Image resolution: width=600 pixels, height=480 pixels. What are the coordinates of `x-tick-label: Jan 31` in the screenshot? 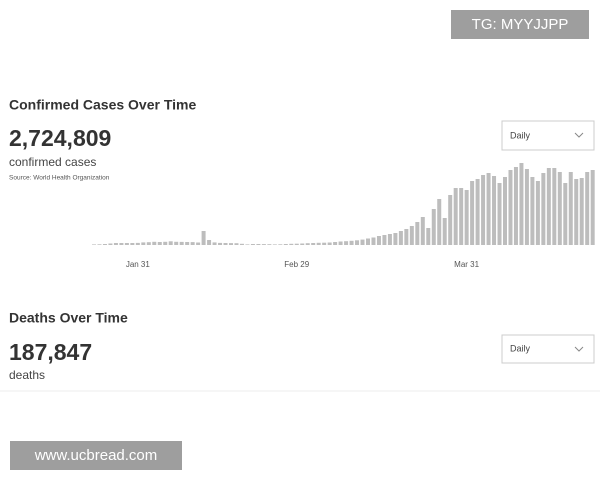 It's located at (138, 264).